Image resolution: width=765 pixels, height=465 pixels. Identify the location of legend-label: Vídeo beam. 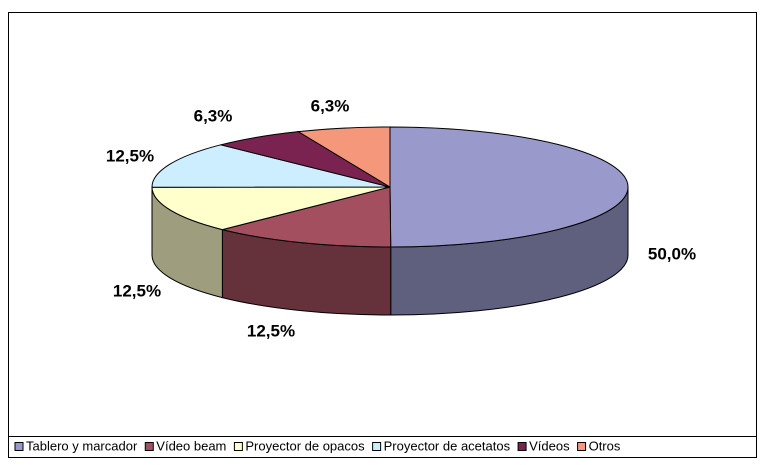
(191, 445).